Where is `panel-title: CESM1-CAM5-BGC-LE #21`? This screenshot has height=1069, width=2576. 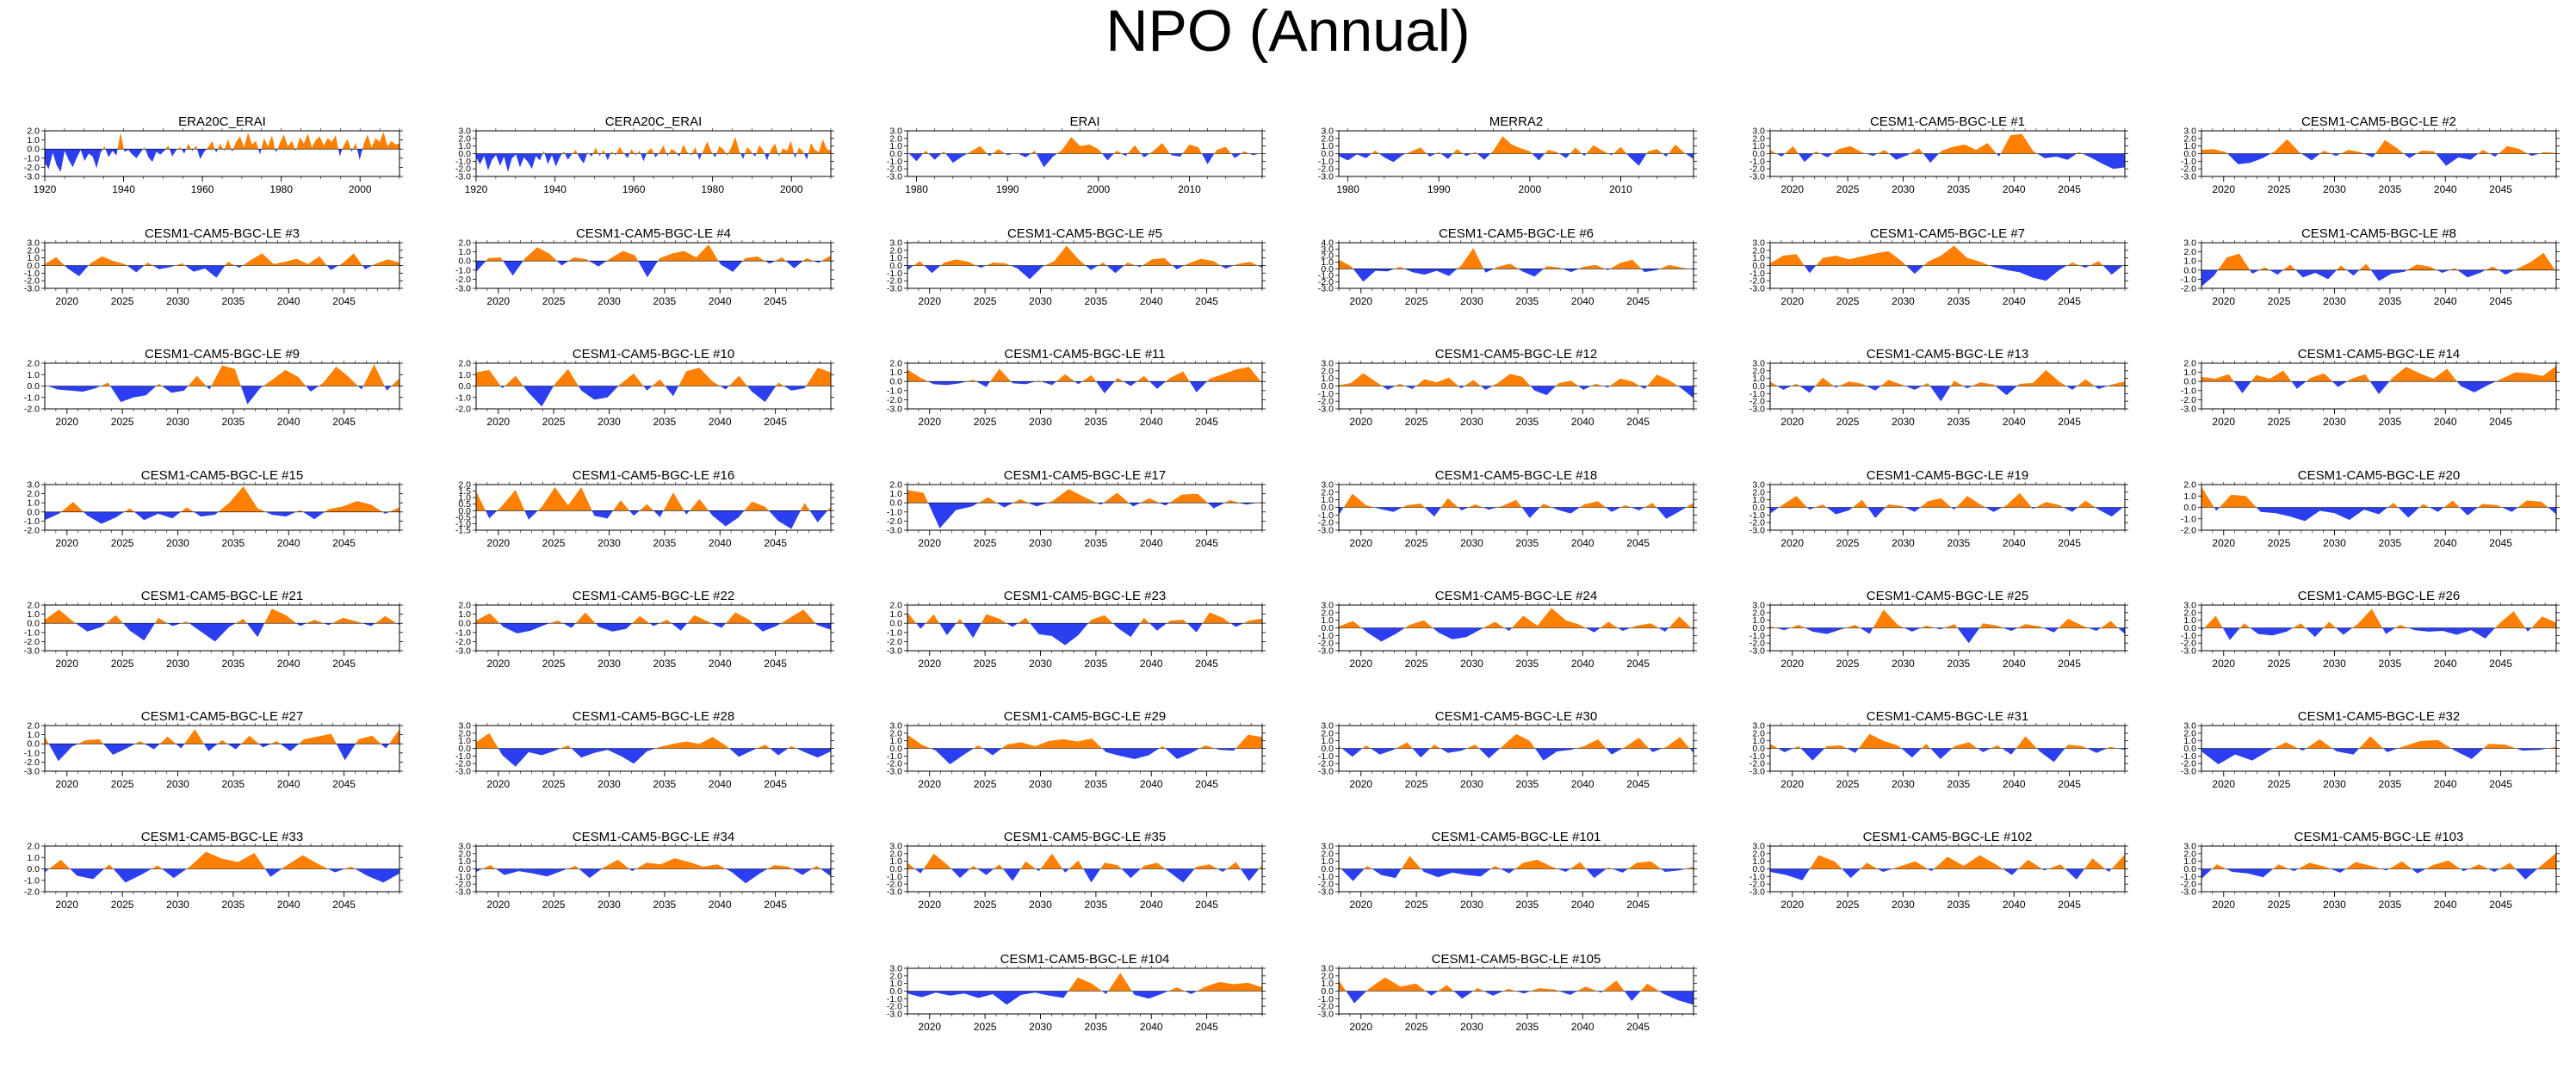
panel-title: CESM1-CAM5-BGC-LE #21 is located at coordinates (222, 596).